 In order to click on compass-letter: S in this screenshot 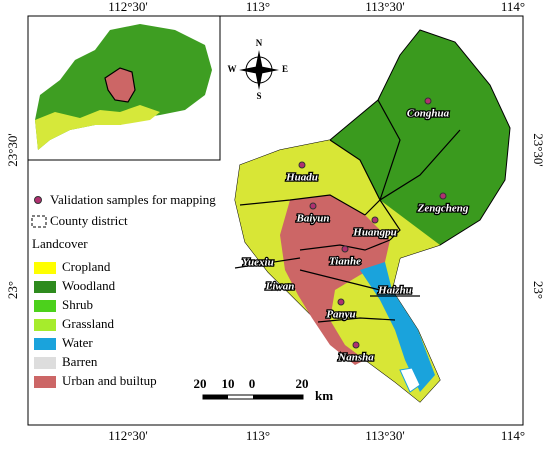, I will do `click(258, 96)`.